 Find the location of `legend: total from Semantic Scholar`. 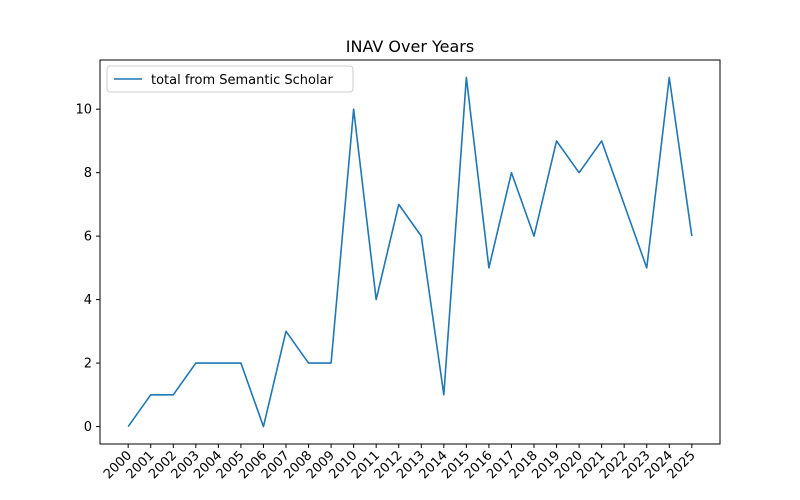

legend: total from Semantic Scholar is located at coordinates (230, 79).